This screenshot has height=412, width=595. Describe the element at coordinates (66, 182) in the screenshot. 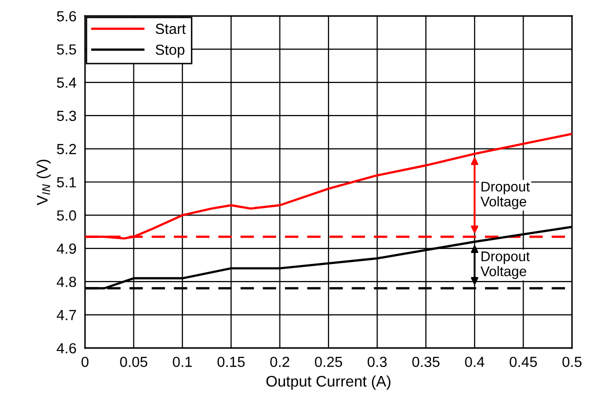

I see `y-tick-label: 5.1` at that location.